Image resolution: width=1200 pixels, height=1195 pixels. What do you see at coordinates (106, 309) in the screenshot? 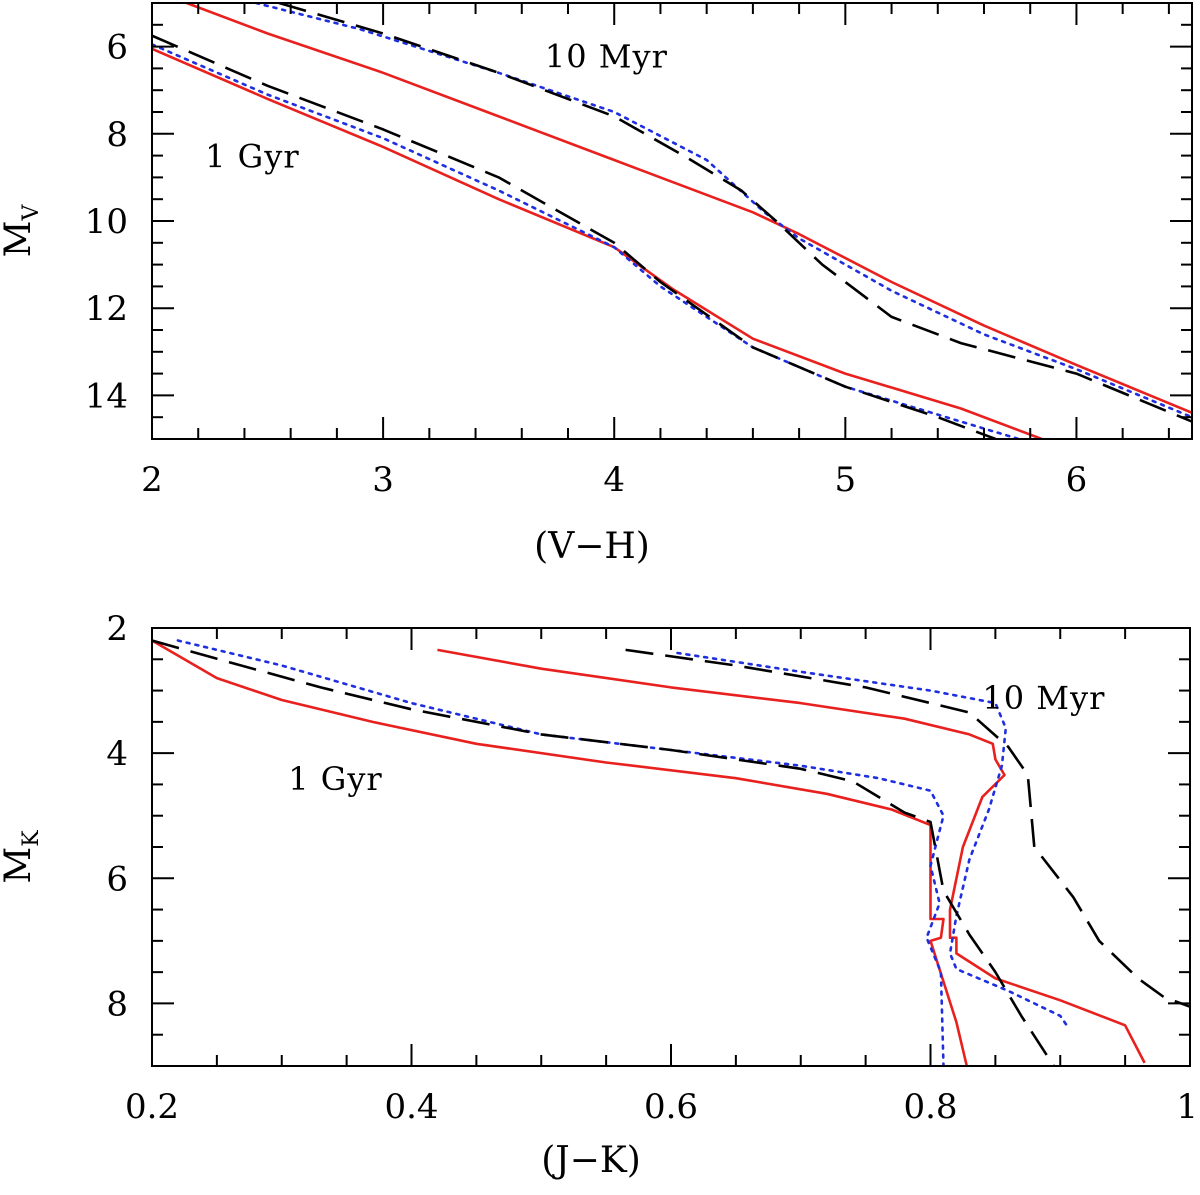
I see `y-tick-label: 12` at bounding box center [106, 309].